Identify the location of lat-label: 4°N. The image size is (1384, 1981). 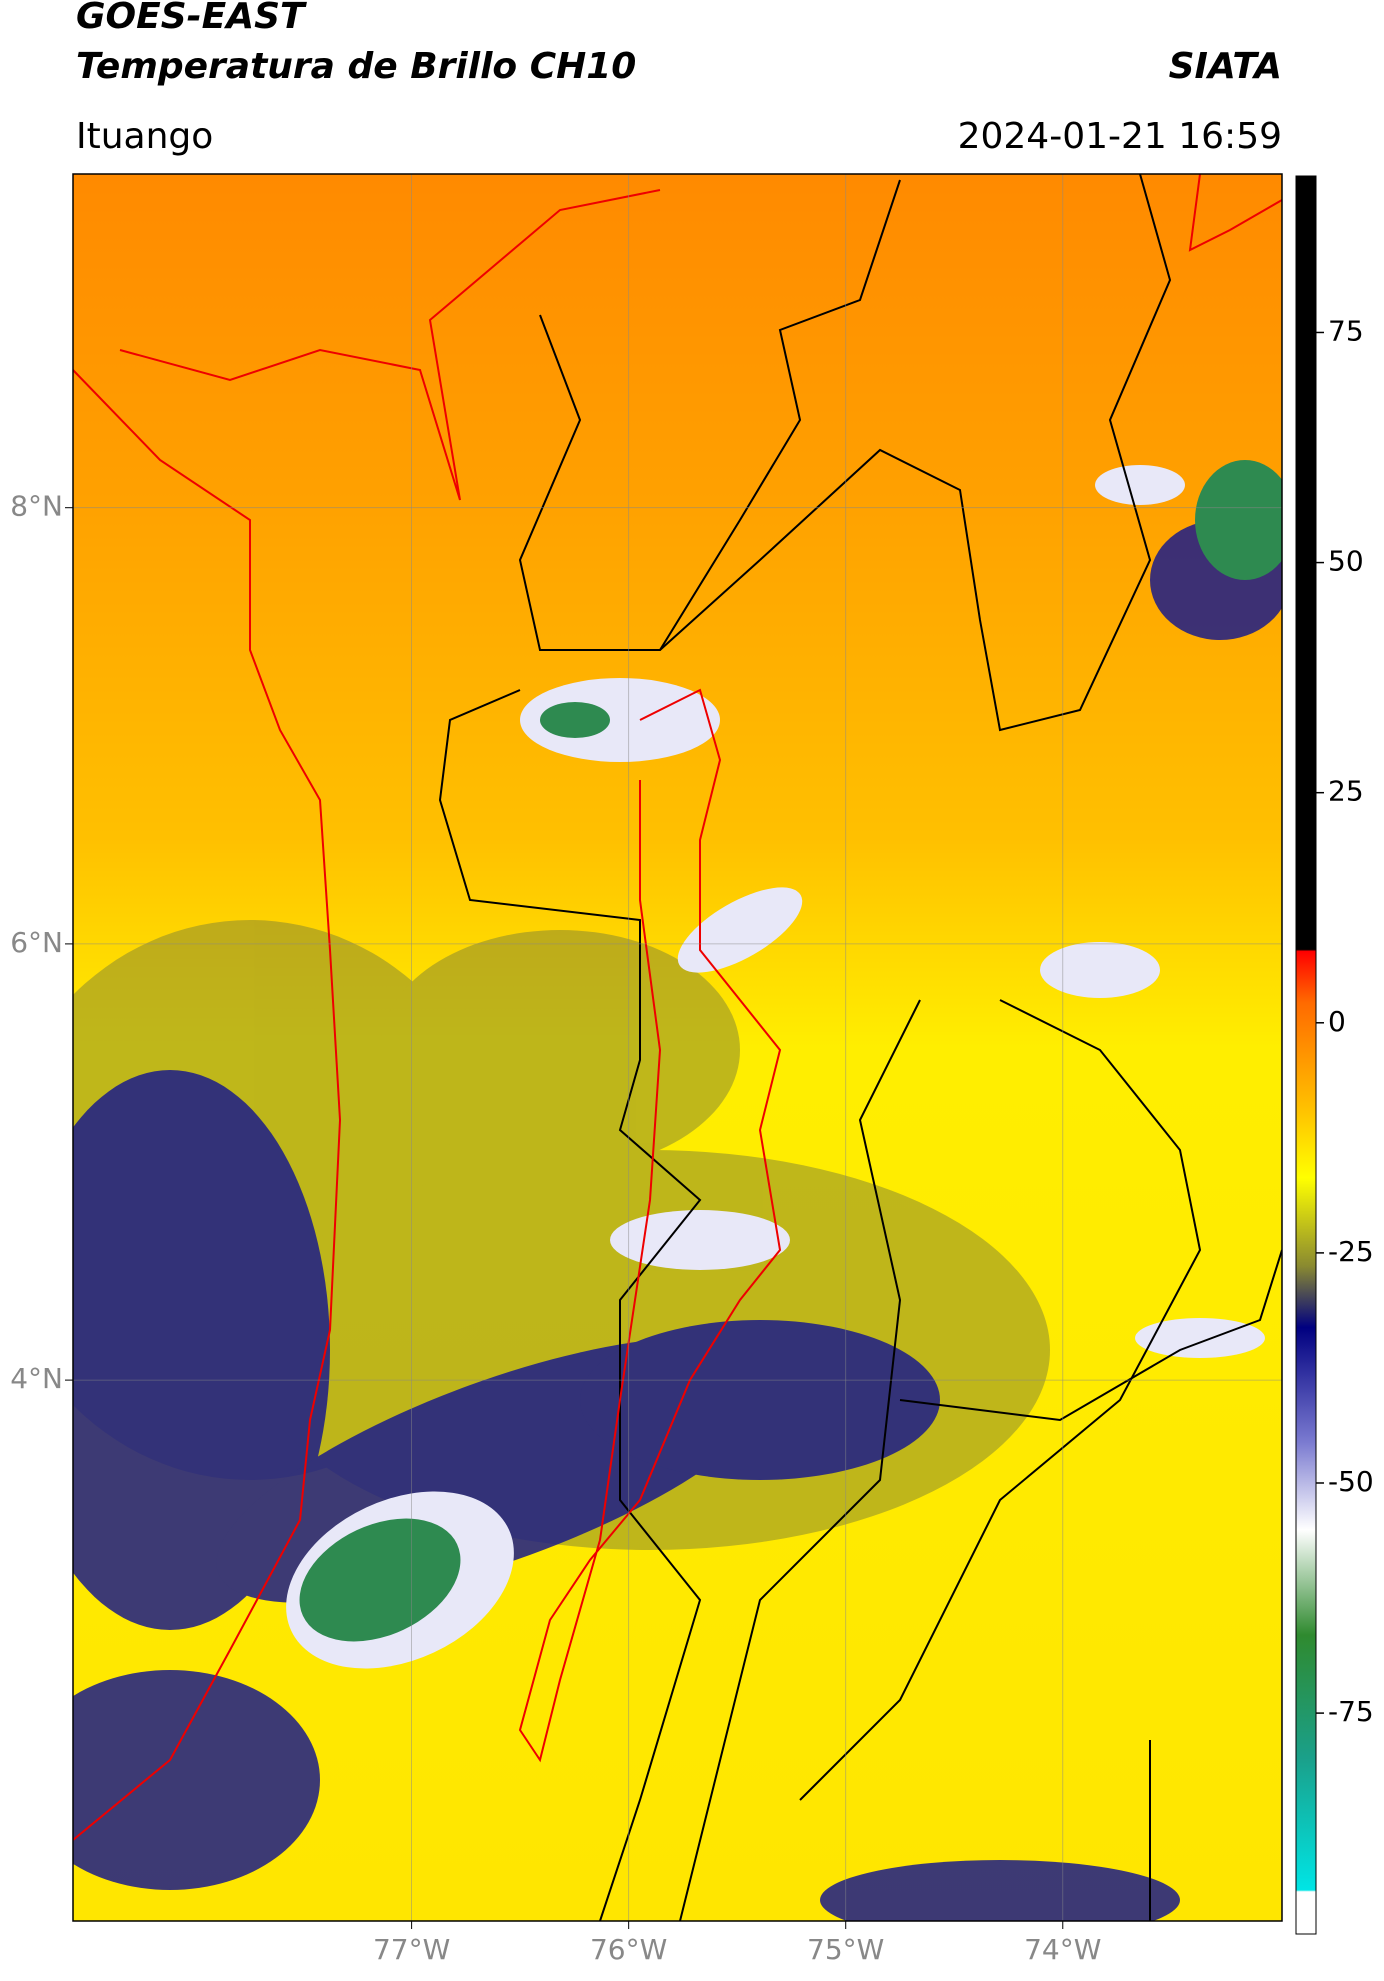
(36, 1378).